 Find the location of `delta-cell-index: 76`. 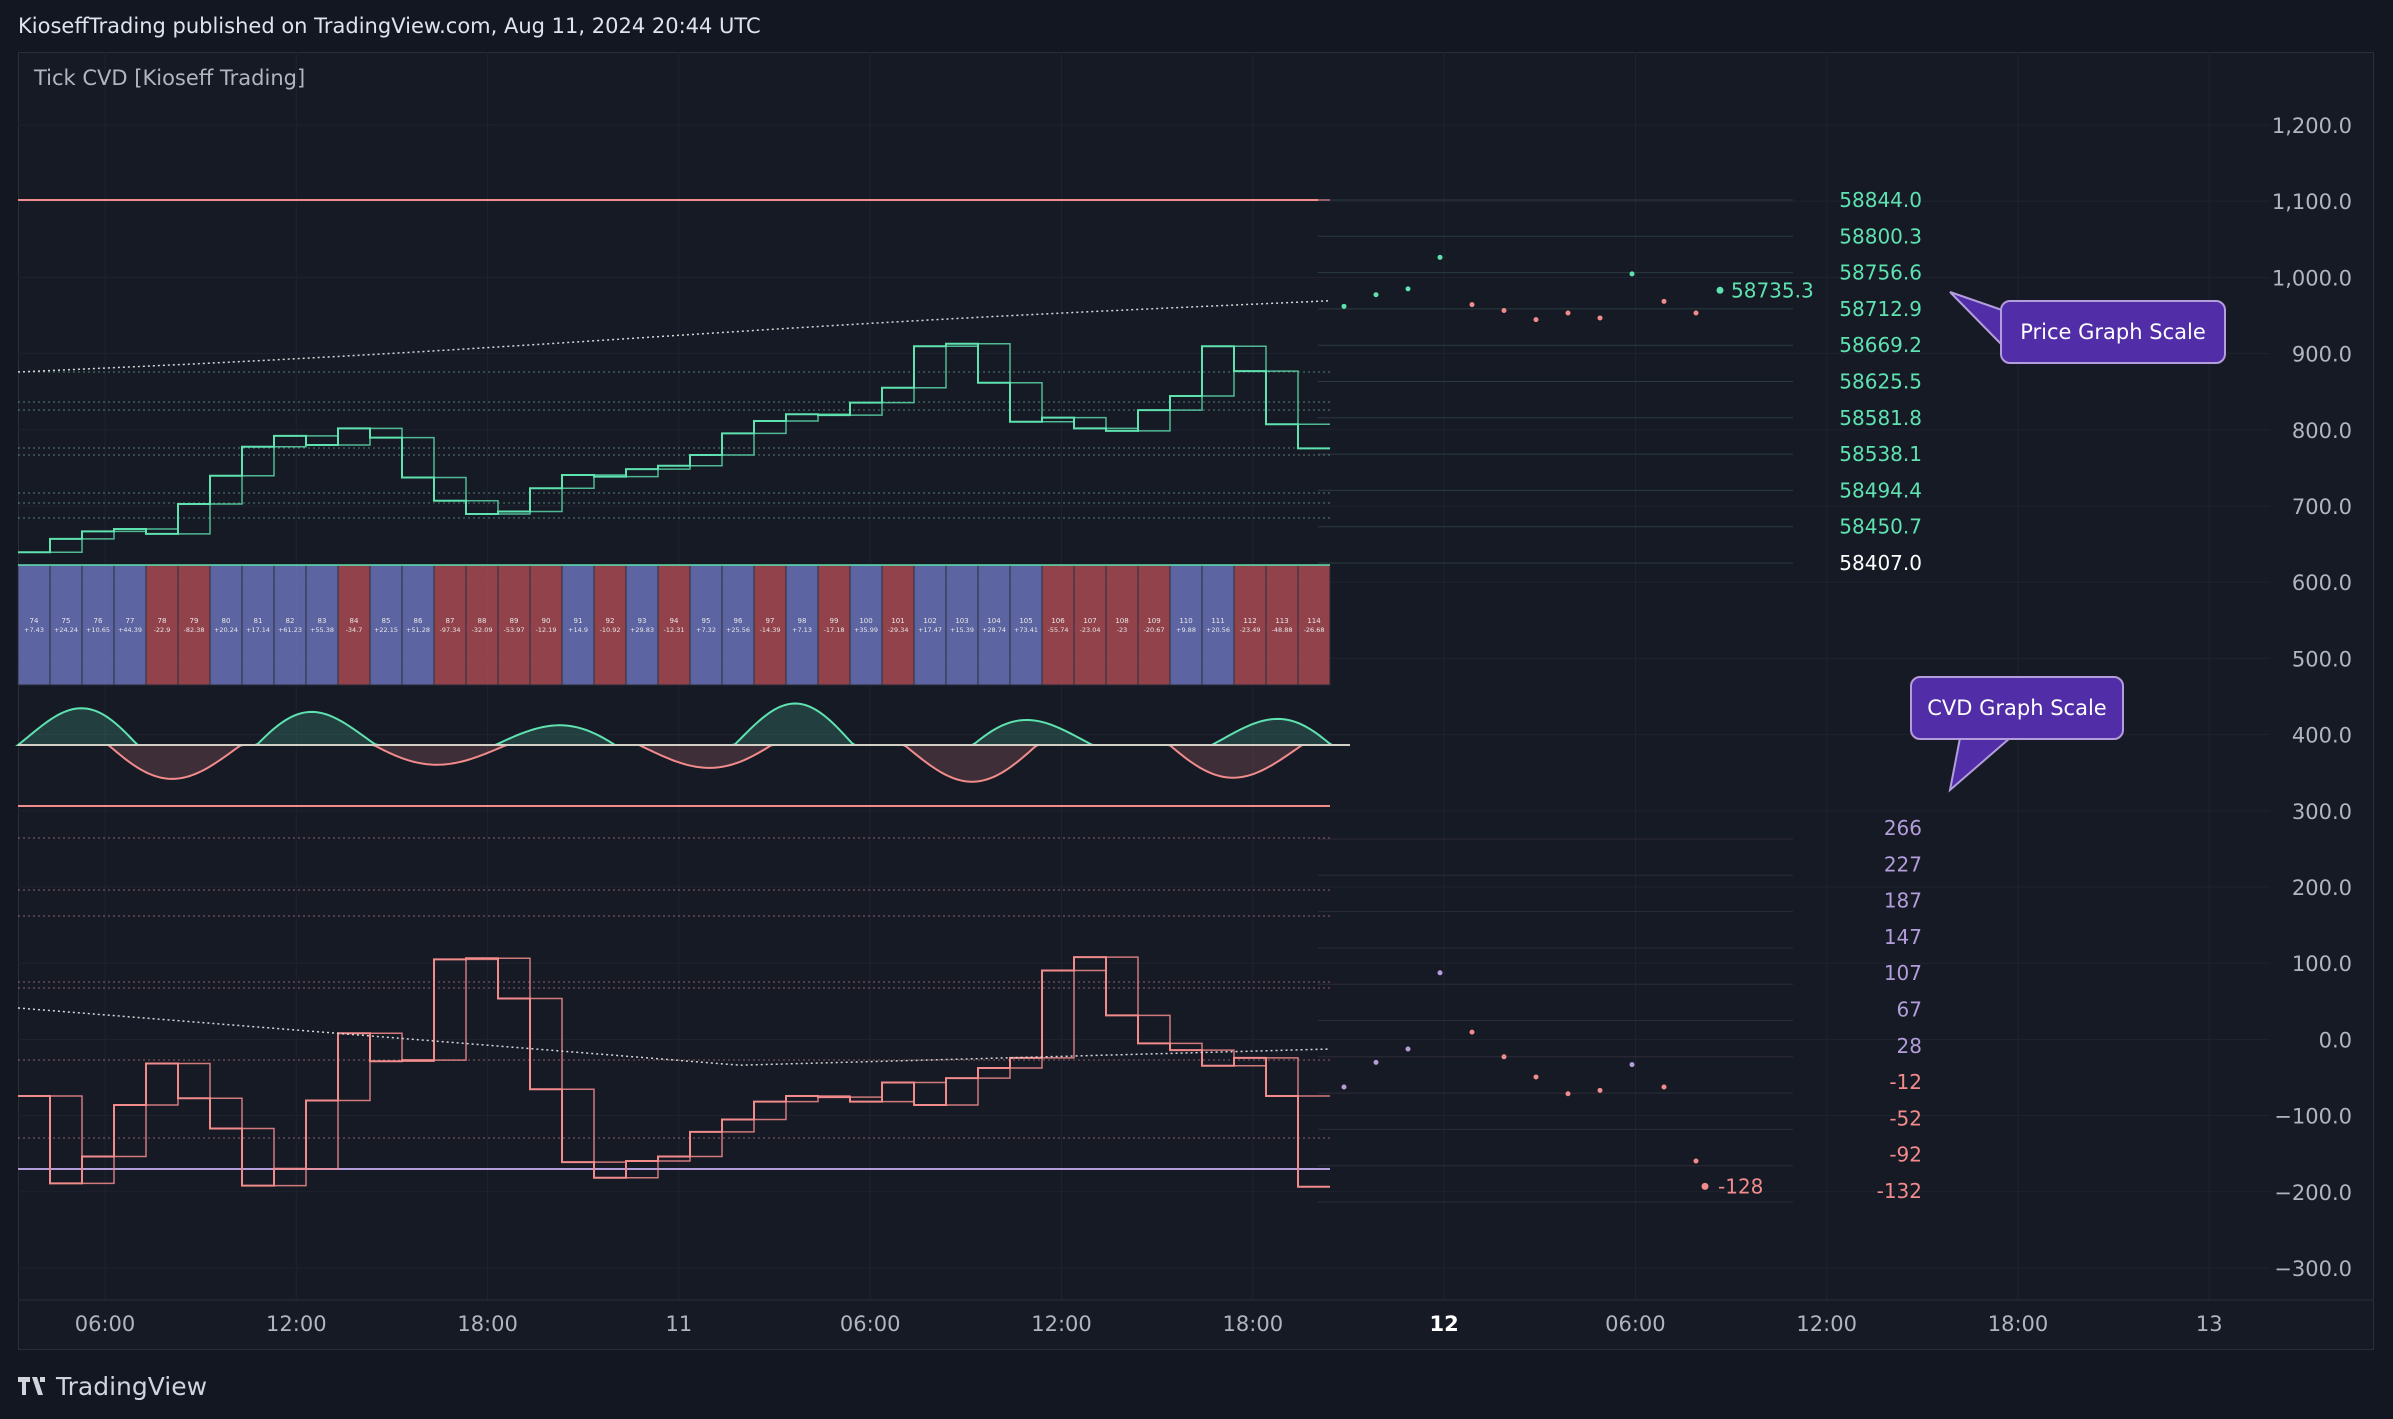

delta-cell-index: 76 is located at coordinates (98, 621).